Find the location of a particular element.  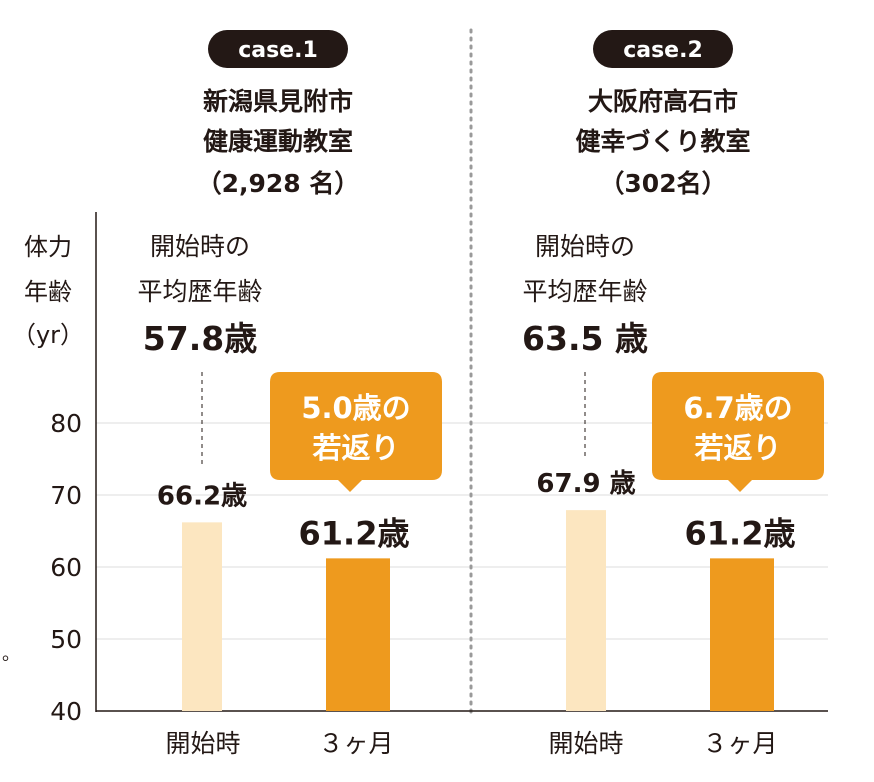

case-1-badge-text: case.1 is located at coordinates (278, 50).